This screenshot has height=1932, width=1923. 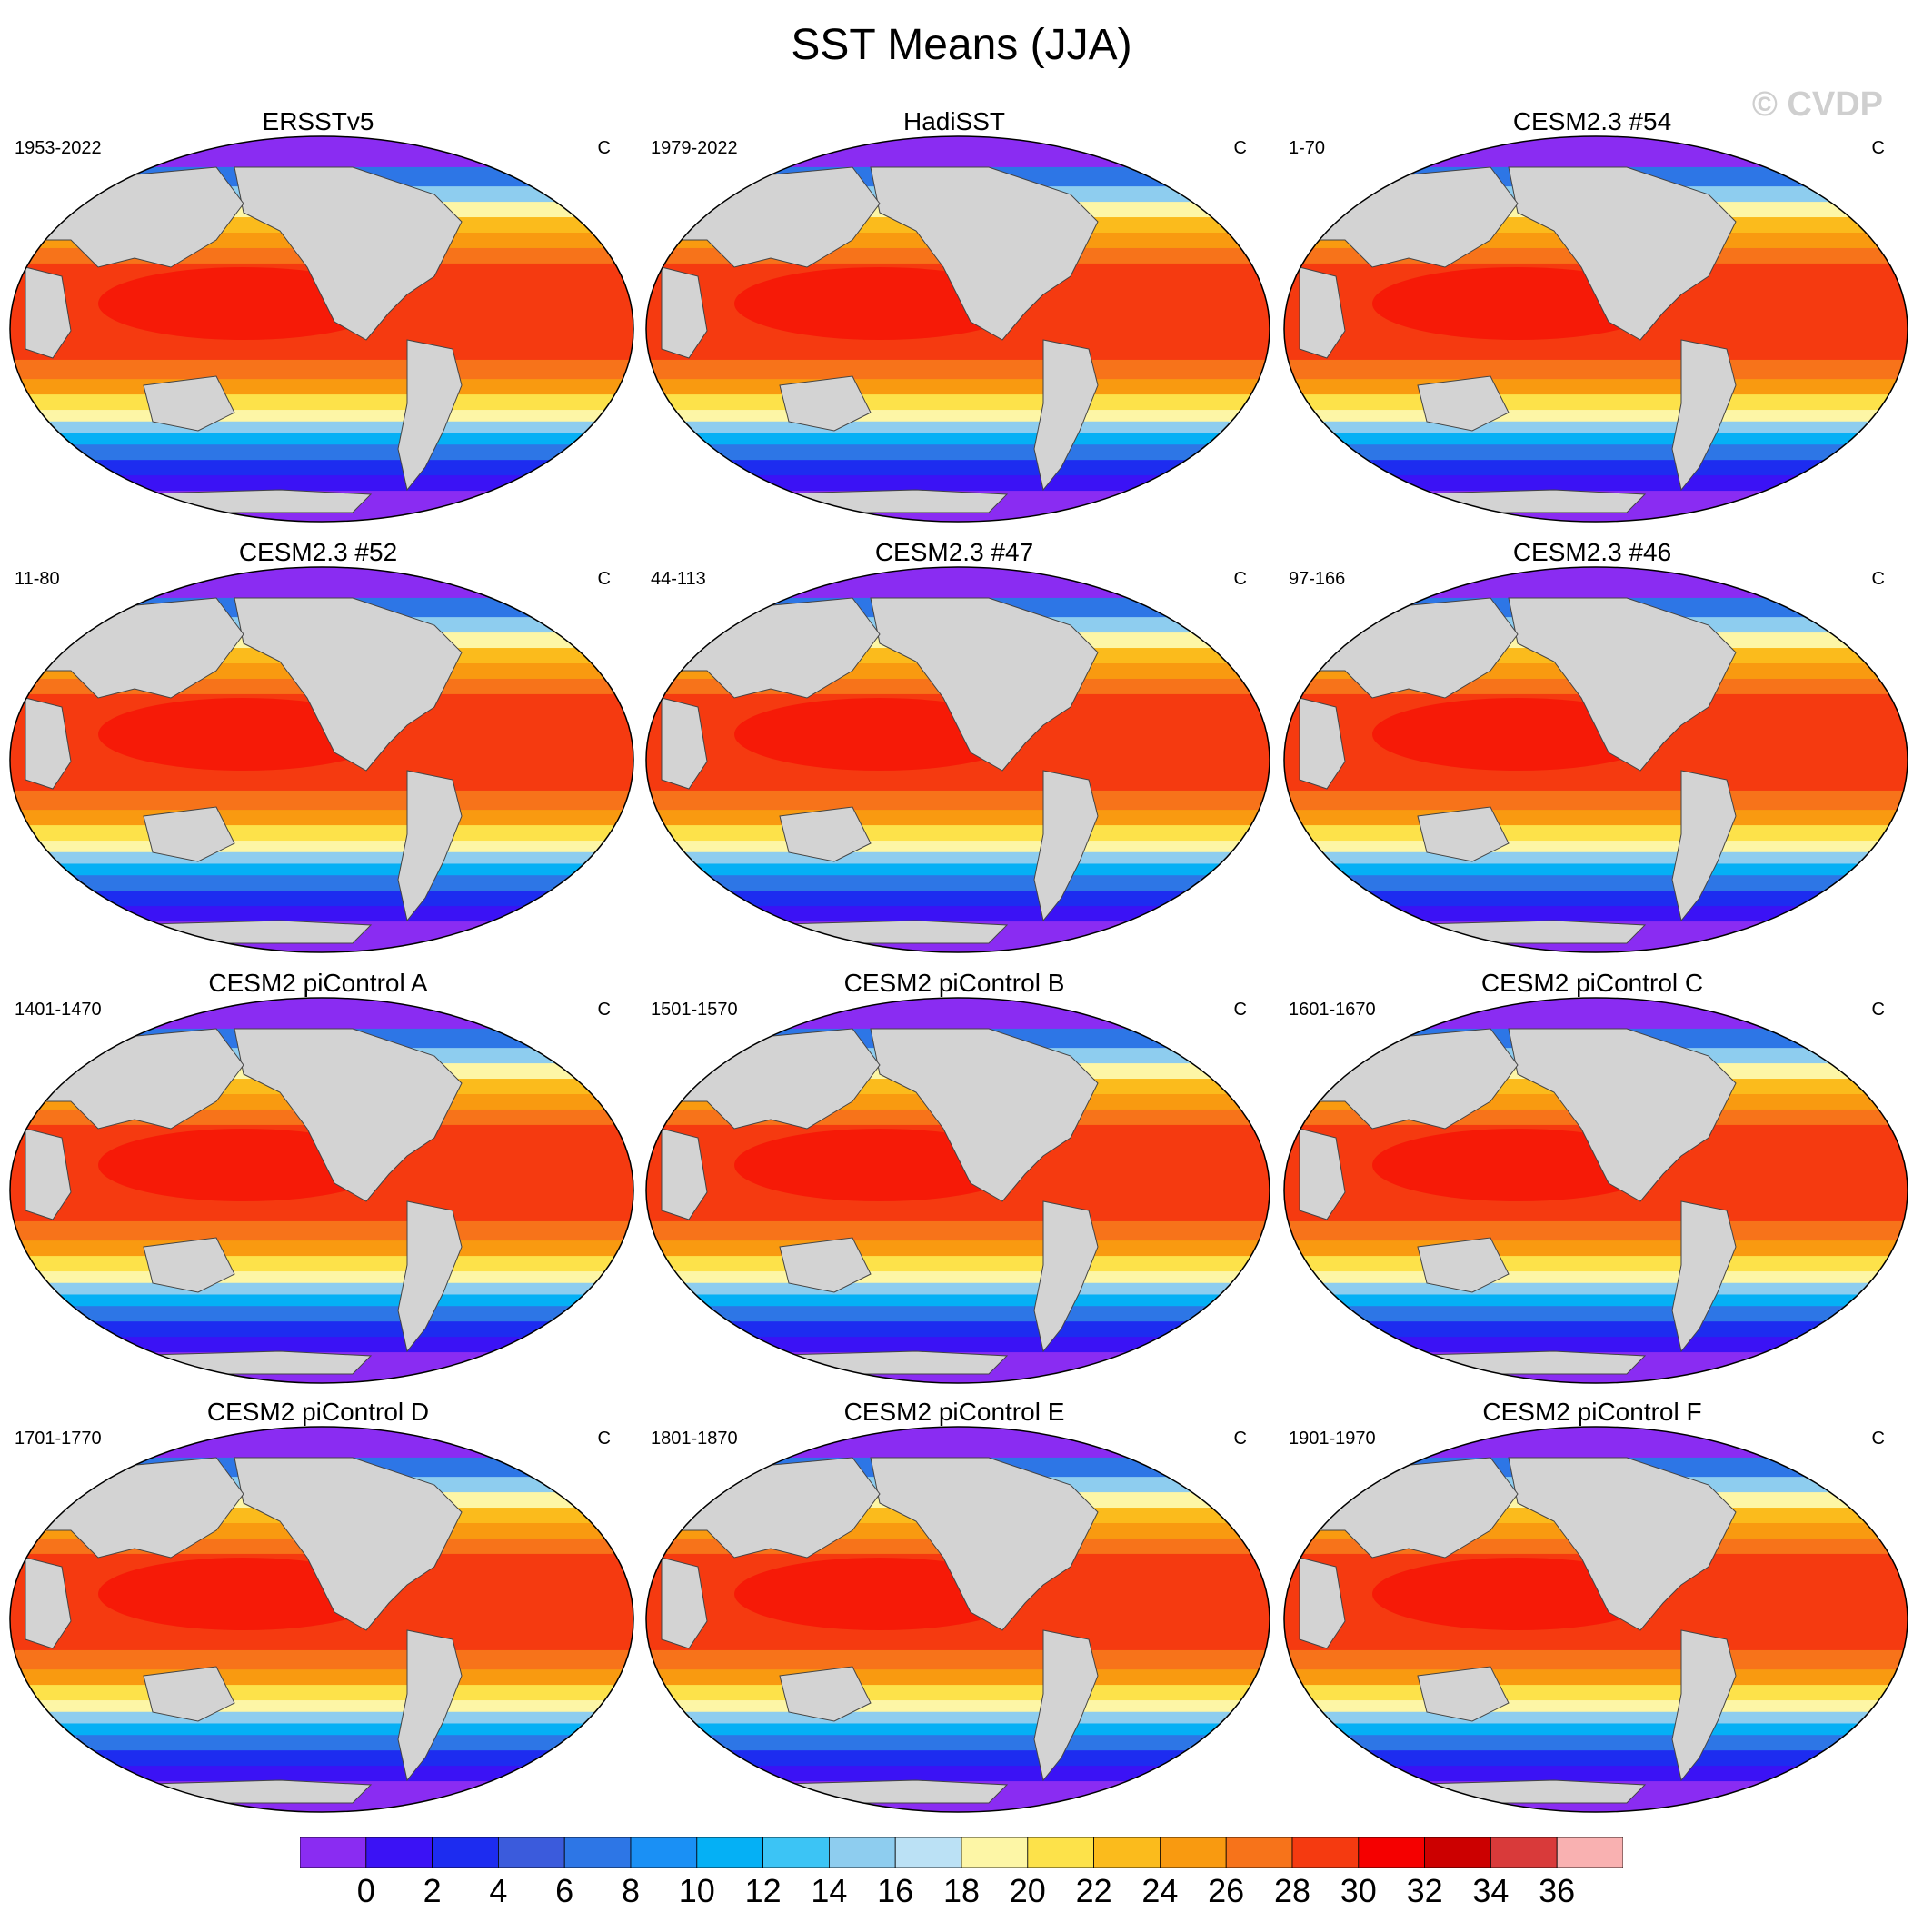 What do you see at coordinates (954, 121) in the screenshot?
I see `panel-title: HadiSST` at bounding box center [954, 121].